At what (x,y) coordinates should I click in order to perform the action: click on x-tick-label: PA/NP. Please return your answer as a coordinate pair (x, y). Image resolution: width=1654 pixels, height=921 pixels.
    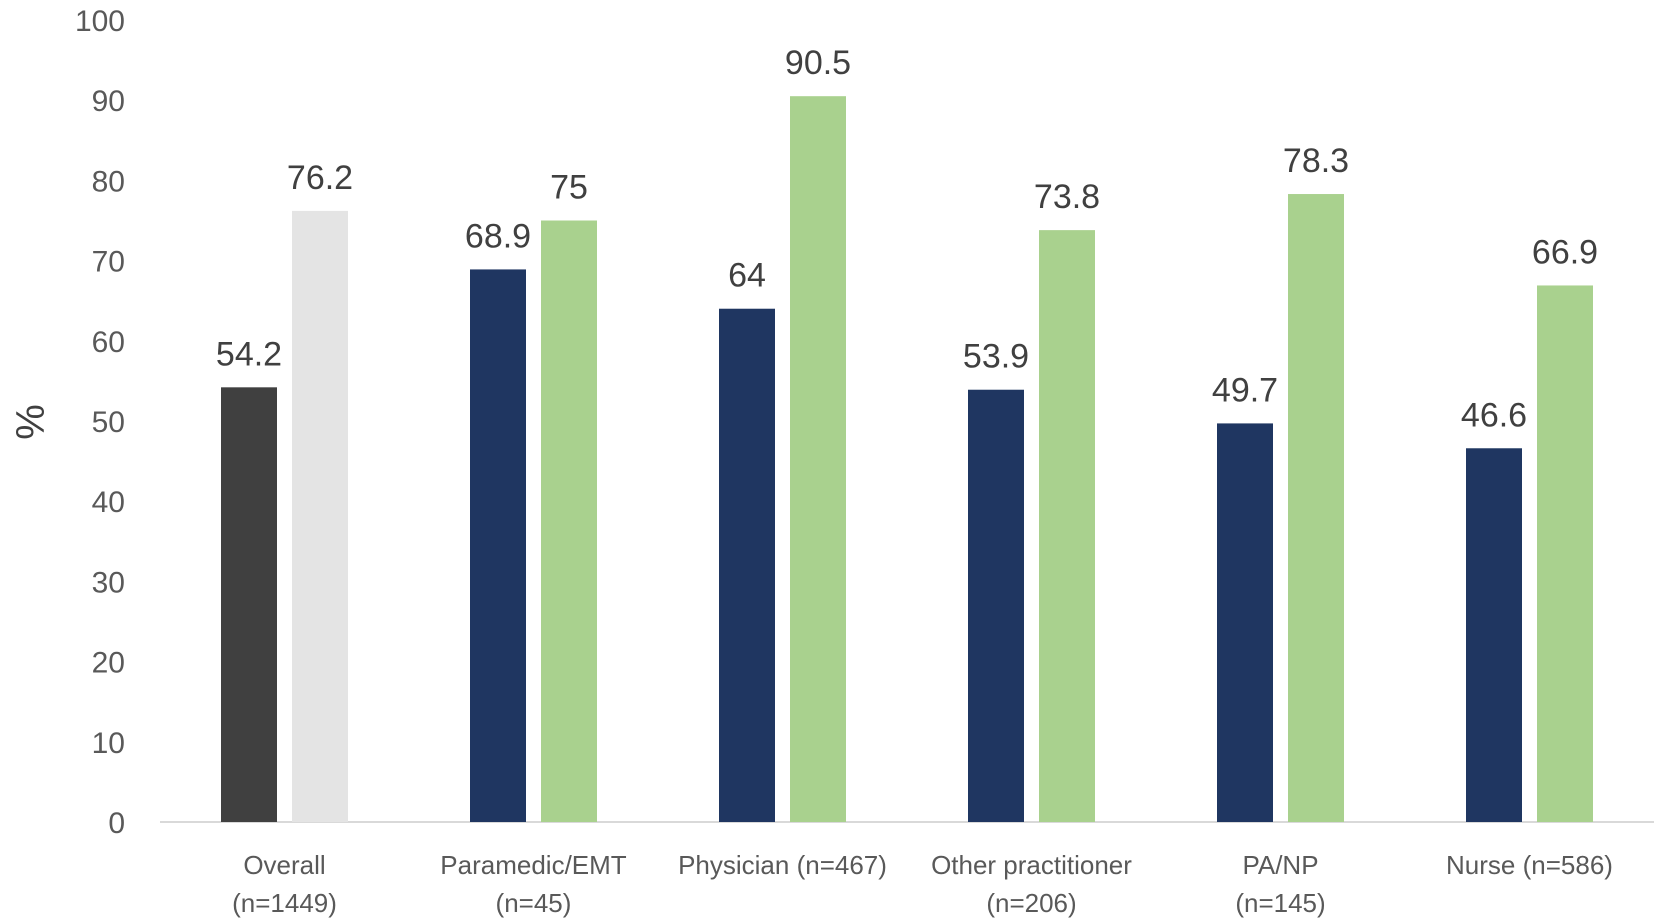
    Looking at the image, I should click on (1280, 865).